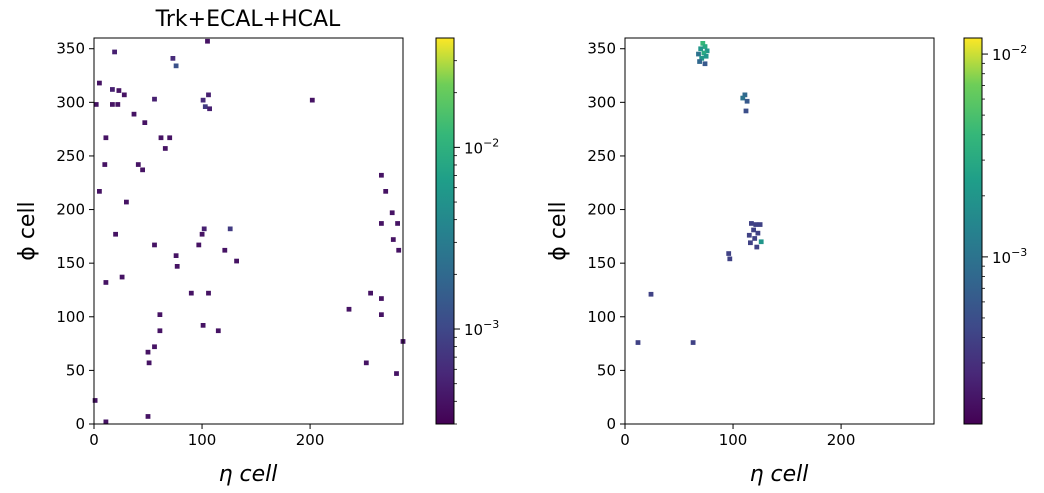 Image resolution: width=1044 pixels, height=493 pixels. Describe the element at coordinates (476, 242) in the screenshot. I see `colorbar-ticks: 10⁻³ 10⁻²` at that location.